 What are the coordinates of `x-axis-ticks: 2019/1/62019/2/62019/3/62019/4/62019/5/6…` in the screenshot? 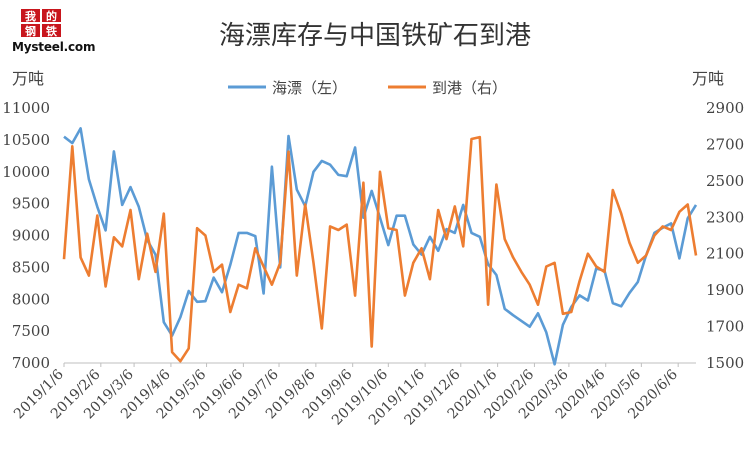 It's located at (346, 396).